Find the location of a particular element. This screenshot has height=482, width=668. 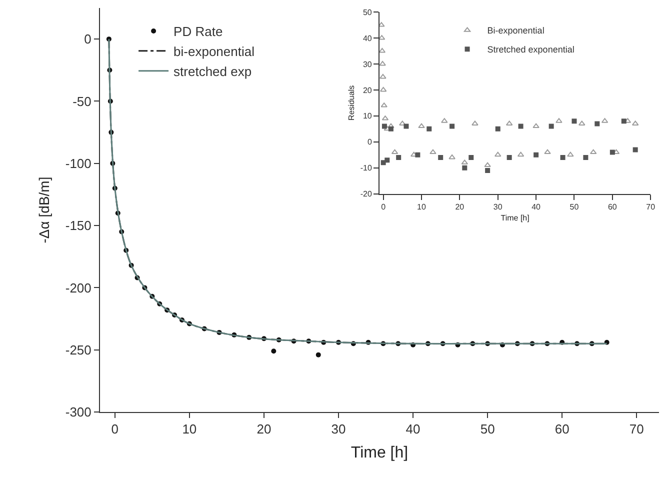

y-tick-label: -20 is located at coordinates (366, 194).